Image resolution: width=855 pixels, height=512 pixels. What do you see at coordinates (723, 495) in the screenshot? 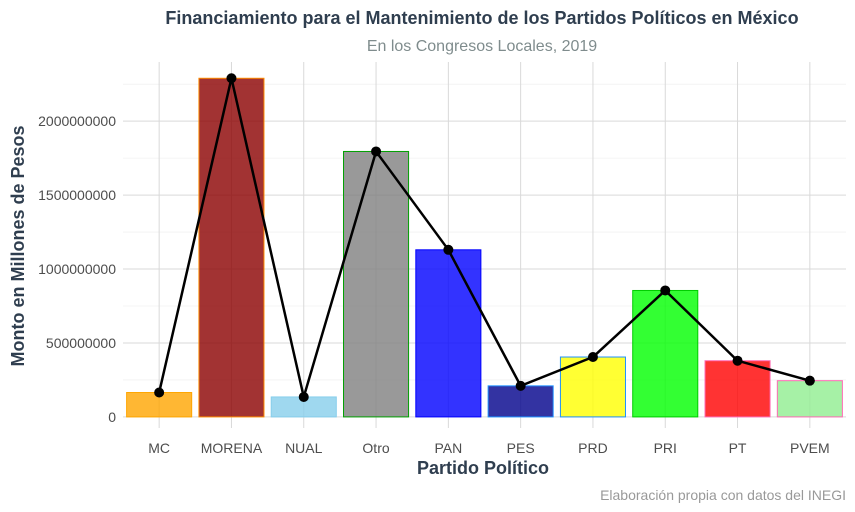
I see `chart-caption: Elaboración propia con datos del INEGI` at bounding box center [723, 495].